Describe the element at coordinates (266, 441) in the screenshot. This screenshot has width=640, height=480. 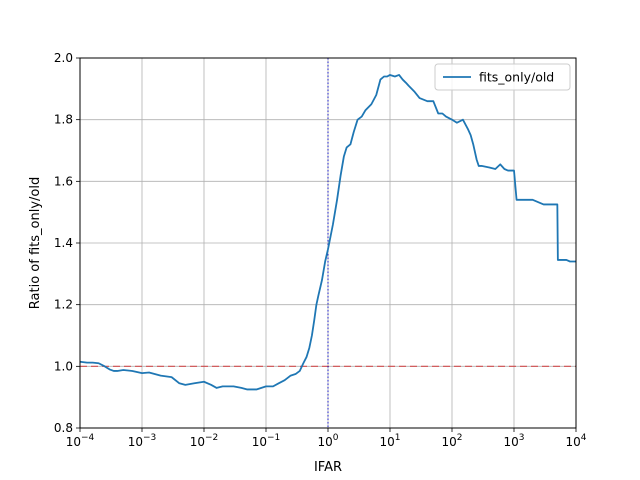
I see `x-tick-label: 10⁻¹` at that location.